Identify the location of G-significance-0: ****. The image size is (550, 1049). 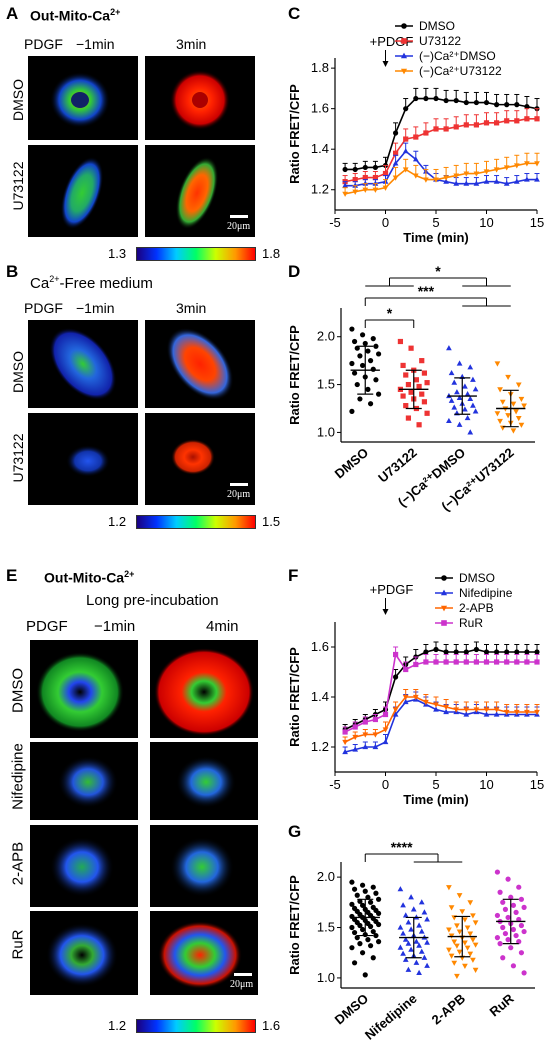
(413, 851).